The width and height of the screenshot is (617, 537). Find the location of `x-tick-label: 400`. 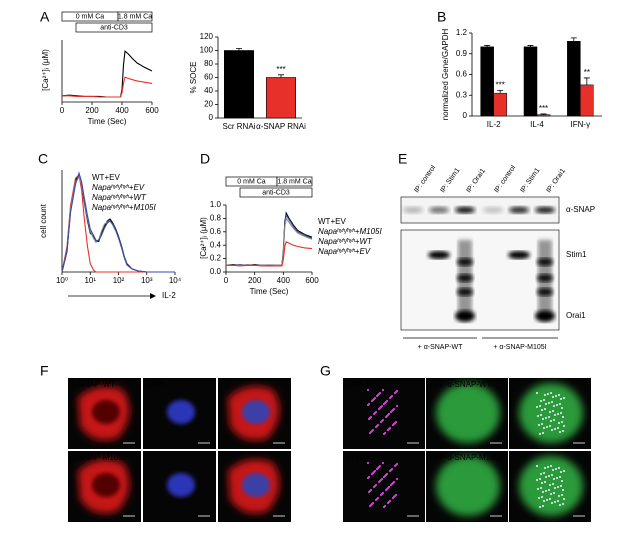

x-tick-label: 400 is located at coordinates (122, 110).